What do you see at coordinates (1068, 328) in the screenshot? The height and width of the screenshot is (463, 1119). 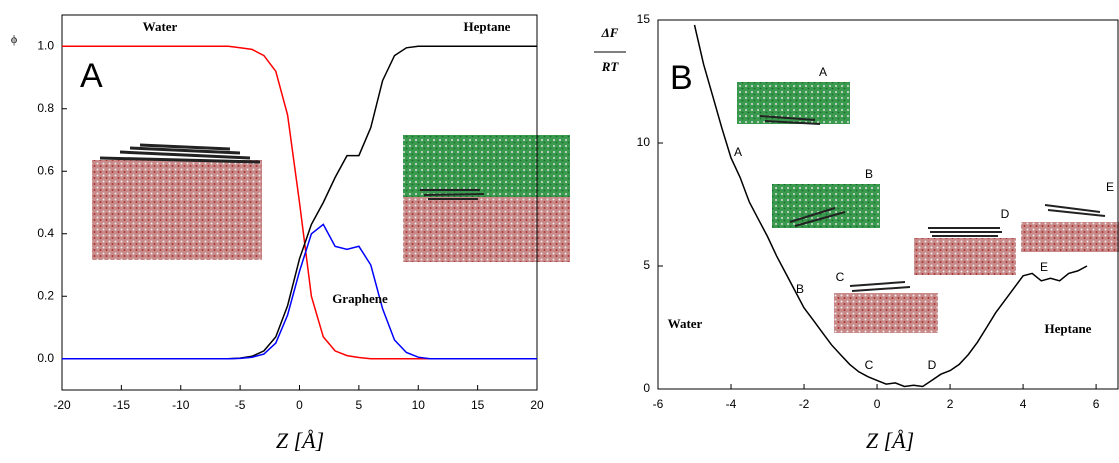 I see `annotation: Heptane` at bounding box center [1068, 328].